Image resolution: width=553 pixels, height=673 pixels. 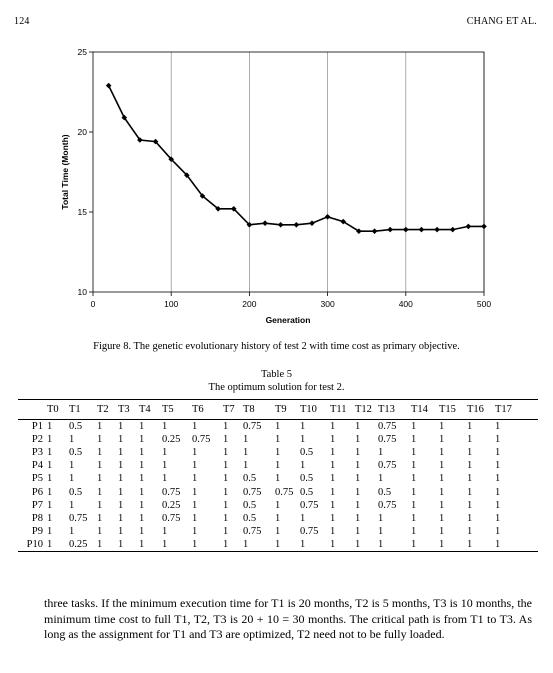 I want to click on column-header: T17, so click(x=503, y=409).